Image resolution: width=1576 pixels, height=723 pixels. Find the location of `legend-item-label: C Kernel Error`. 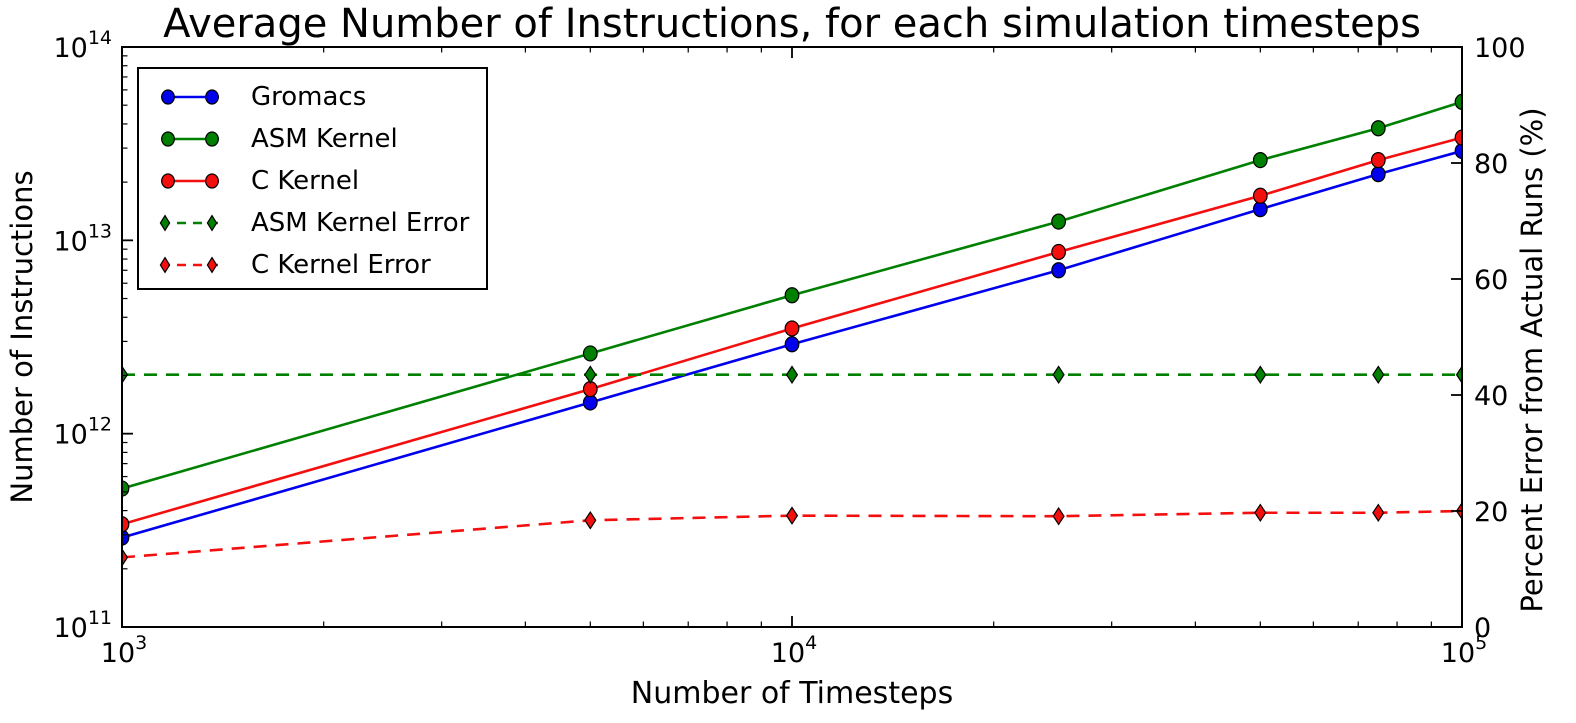

legend-item-label: C Kernel Error is located at coordinates (341, 265).